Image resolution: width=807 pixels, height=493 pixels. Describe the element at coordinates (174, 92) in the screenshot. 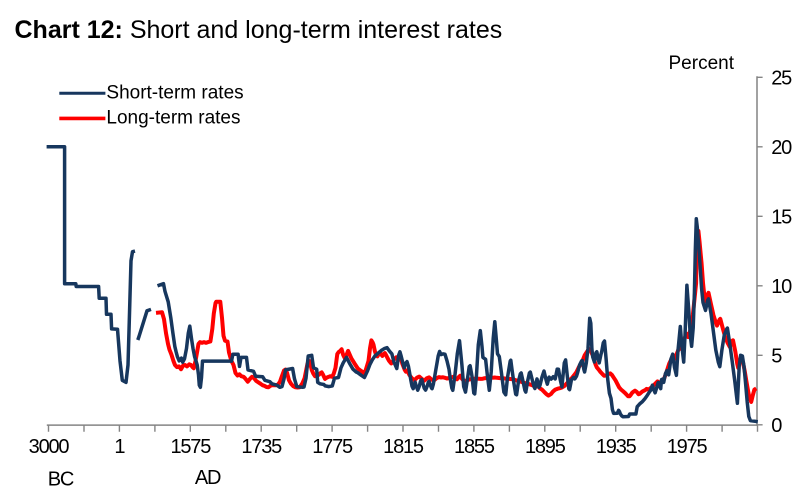

I see `svg-text: Short-term rates` at that location.